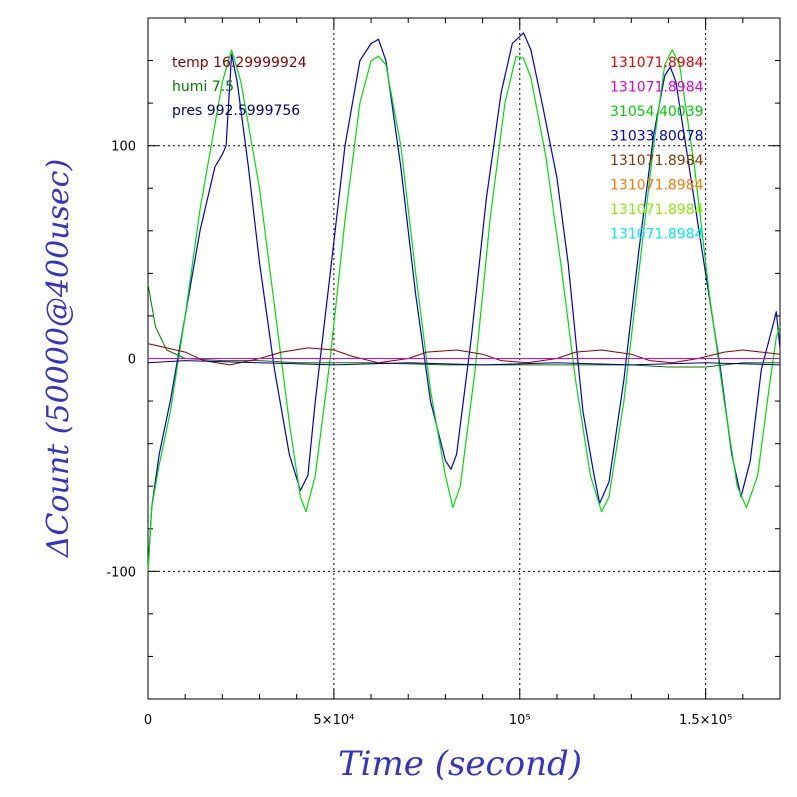  I want to click on legend-left-entry: pres 992.5999756, so click(236, 111).